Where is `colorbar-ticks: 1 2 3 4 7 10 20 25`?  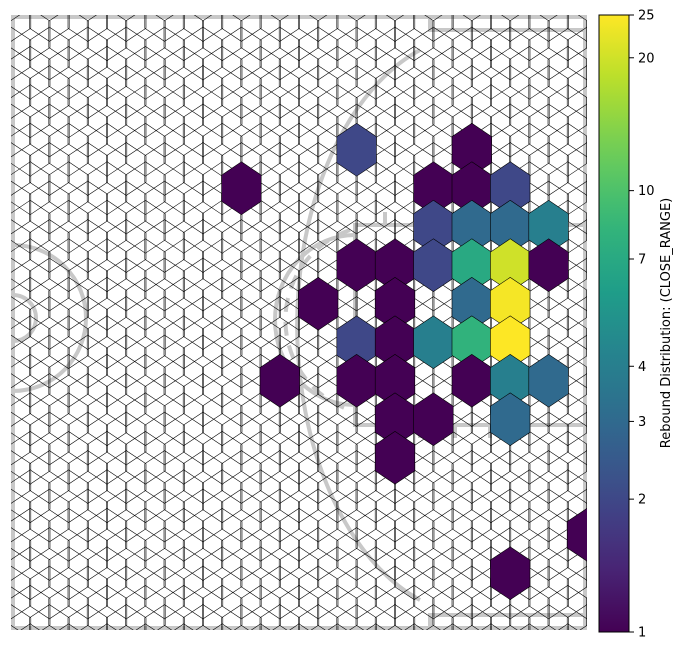
colorbar-ticks: 1 2 3 4 7 10 20 25 is located at coordinates (642, 325).